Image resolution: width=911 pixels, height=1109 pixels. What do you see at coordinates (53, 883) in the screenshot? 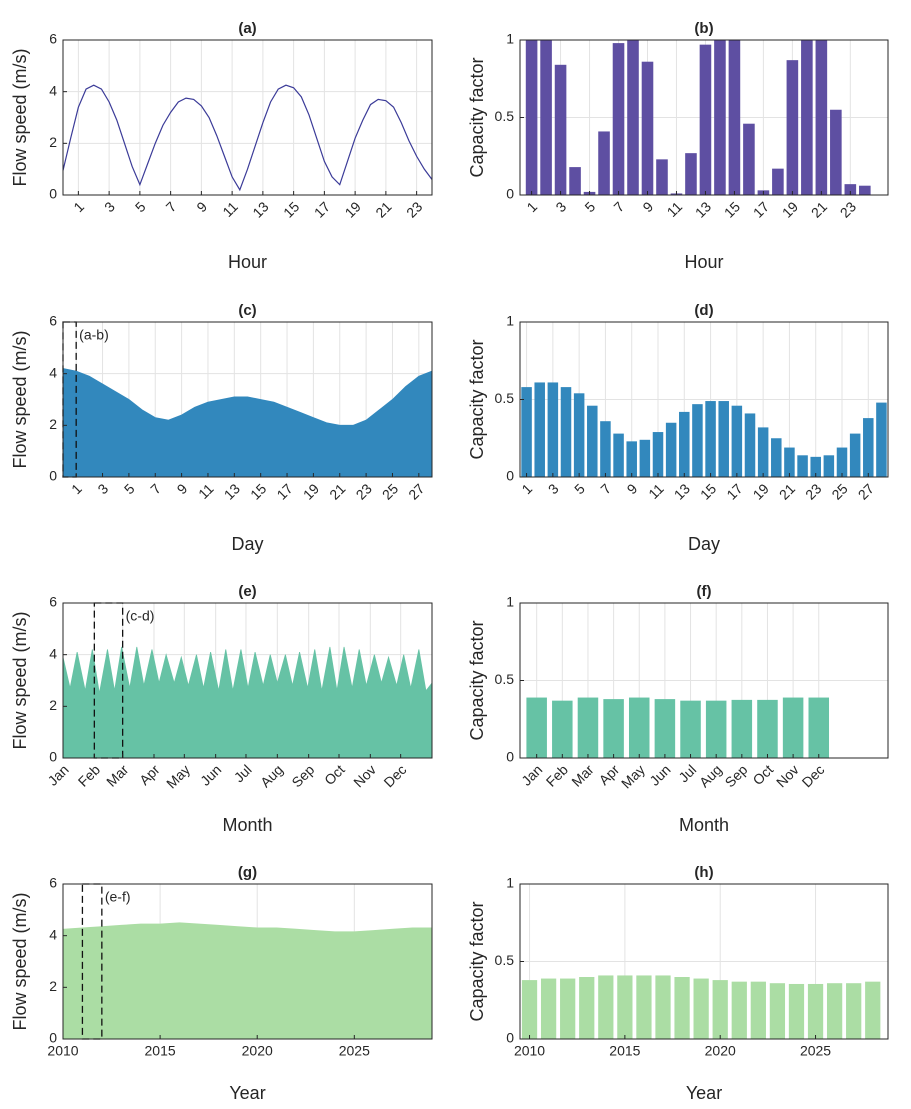
I see `y-tick-label: 6` at bounding box center [53, 883].